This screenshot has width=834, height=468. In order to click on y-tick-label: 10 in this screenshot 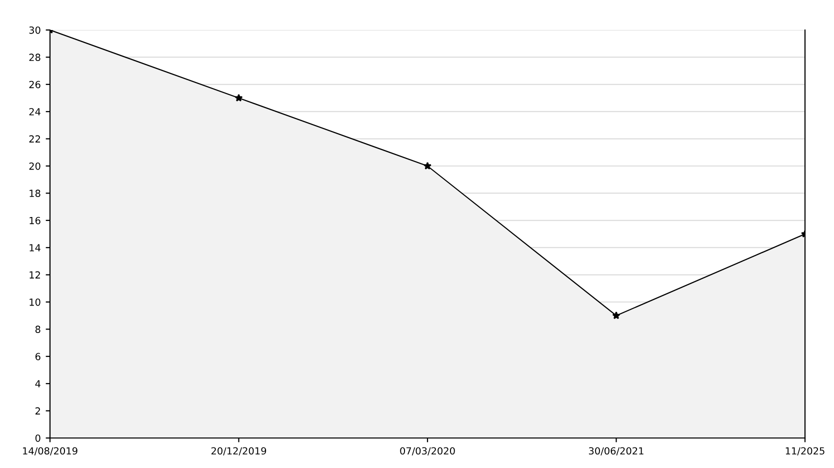, I will do `click(35, 302)`.